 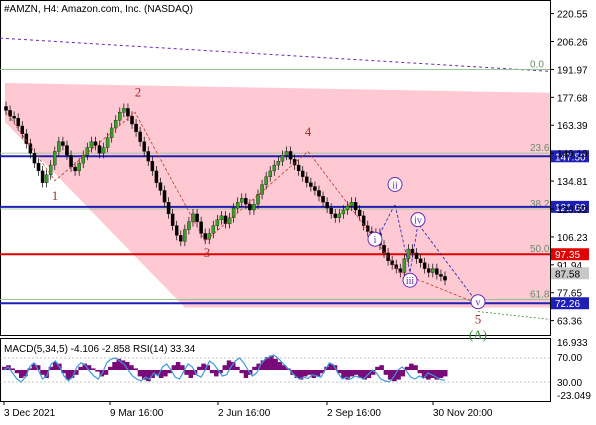 I want to click on price-tick-label: 134.81, so click(x=572, y=182).